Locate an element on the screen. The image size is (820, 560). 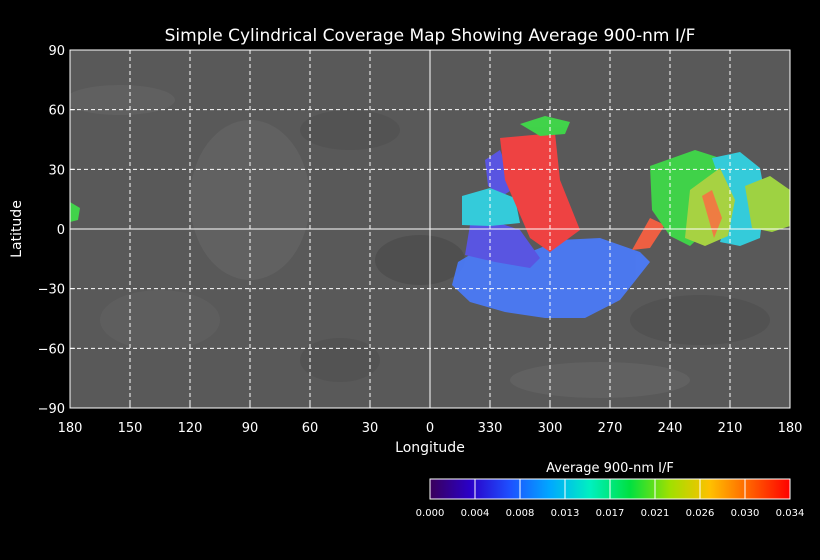
coverage-green-far-east is located at coordinates (767, 204).